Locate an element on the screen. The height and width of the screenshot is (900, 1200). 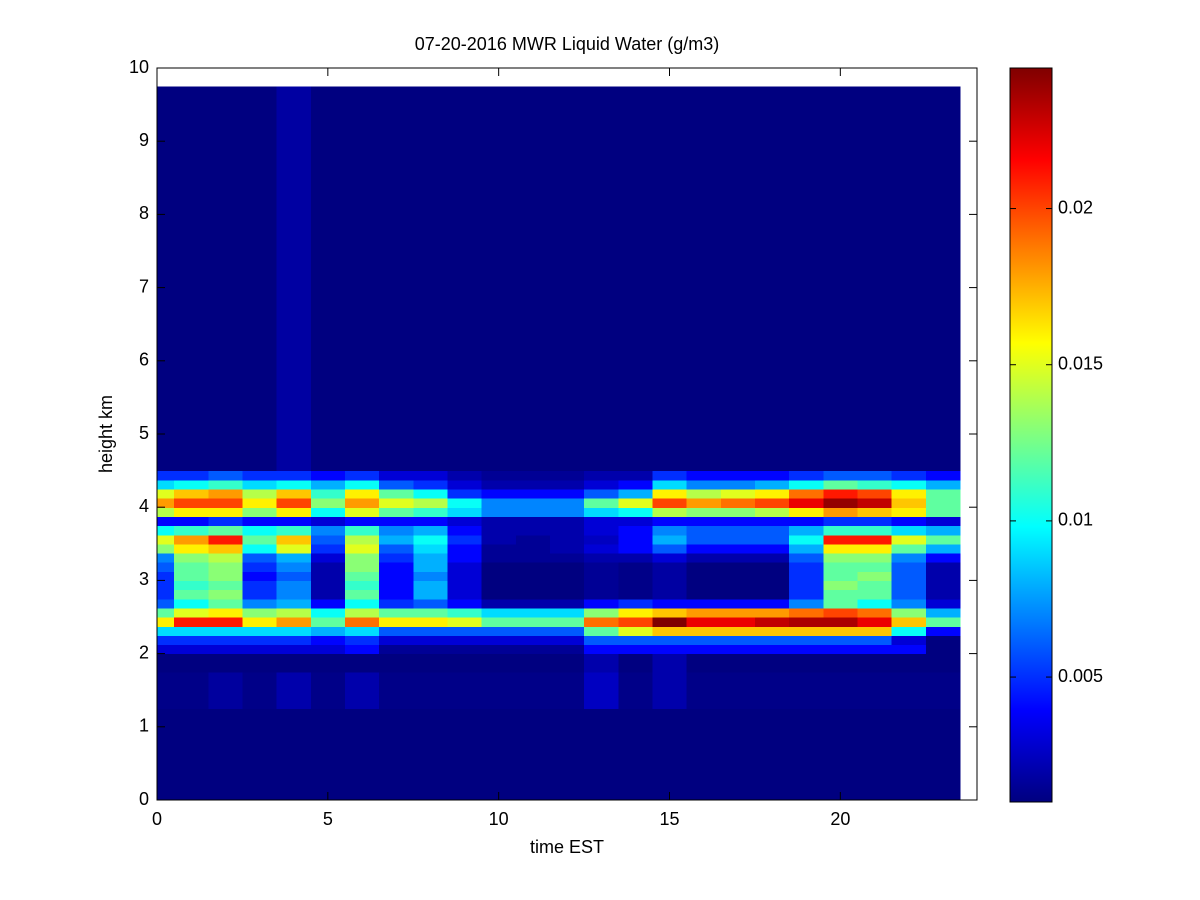
colorbar-tick-label: 0.005 is located at coordinates (1080, 676).